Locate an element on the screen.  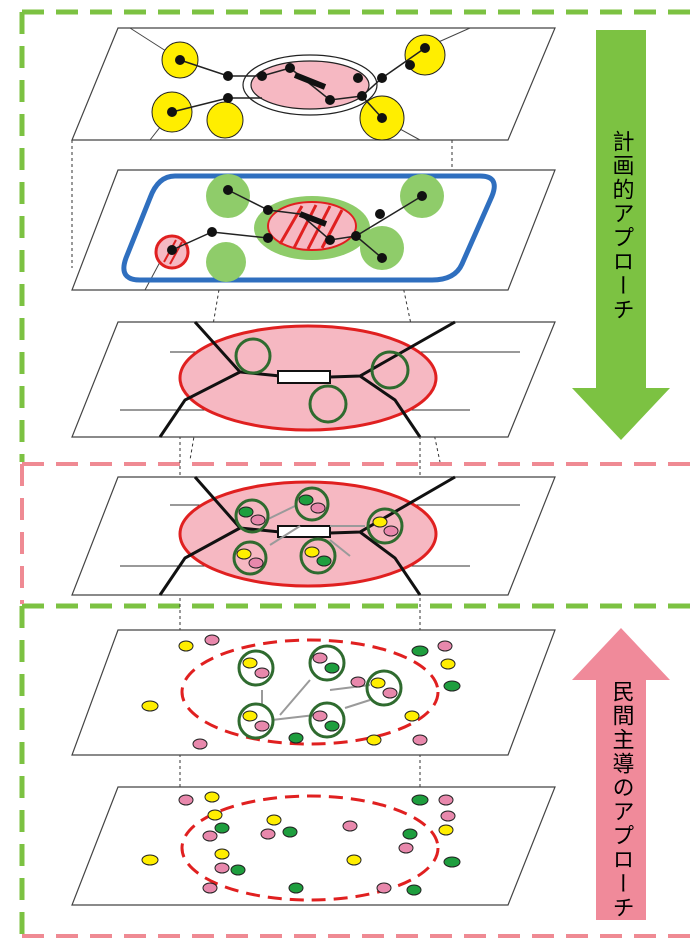
planning-approach-arrow: 計画的アプローチ is located at coordinates (621, 235).